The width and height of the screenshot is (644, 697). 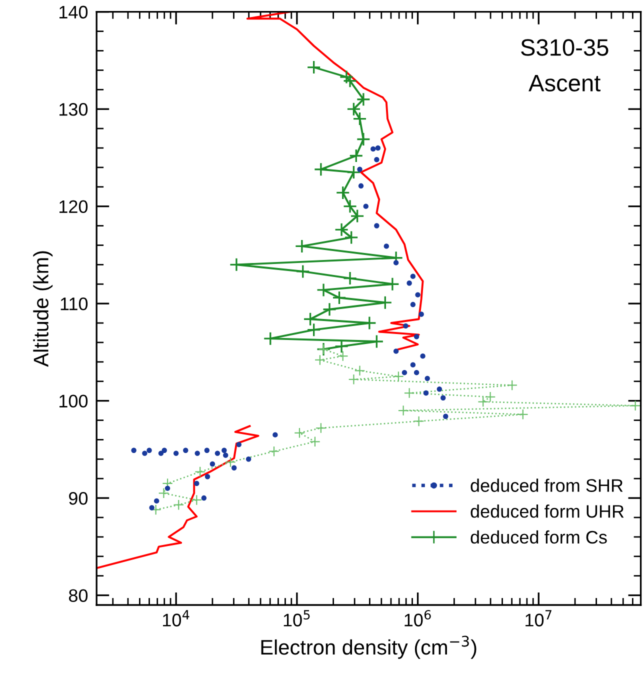 I want to click on x-tick-label: 10$^{6}$, so click(x=417, y=618).